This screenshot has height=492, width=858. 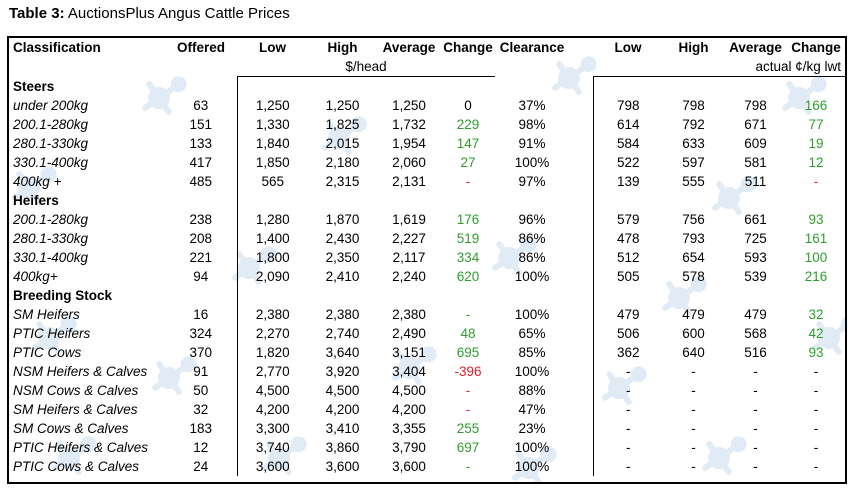 I want to click on cell-low: 4,200, so click(x=272, y=409).